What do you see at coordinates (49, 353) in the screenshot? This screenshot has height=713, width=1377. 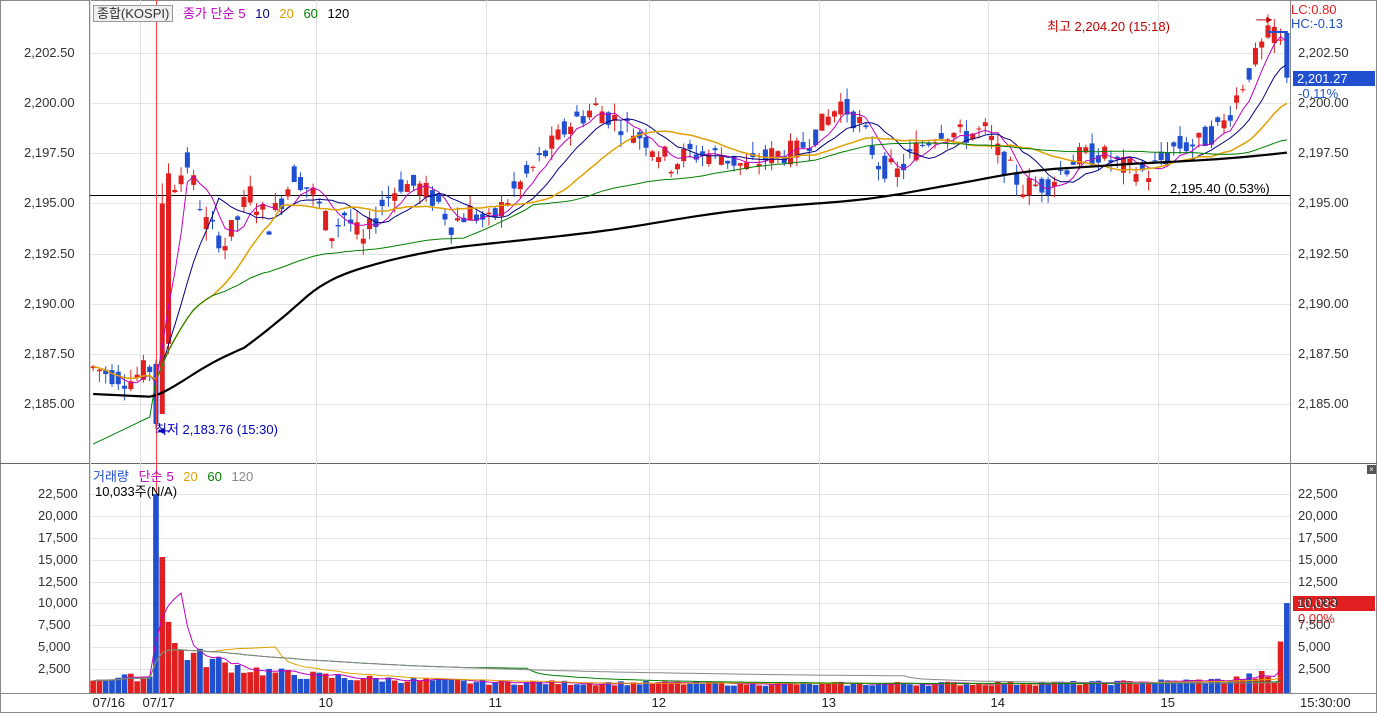 I see `price-y-tick-left: 2,187.50` at bounding box center [49, 353].